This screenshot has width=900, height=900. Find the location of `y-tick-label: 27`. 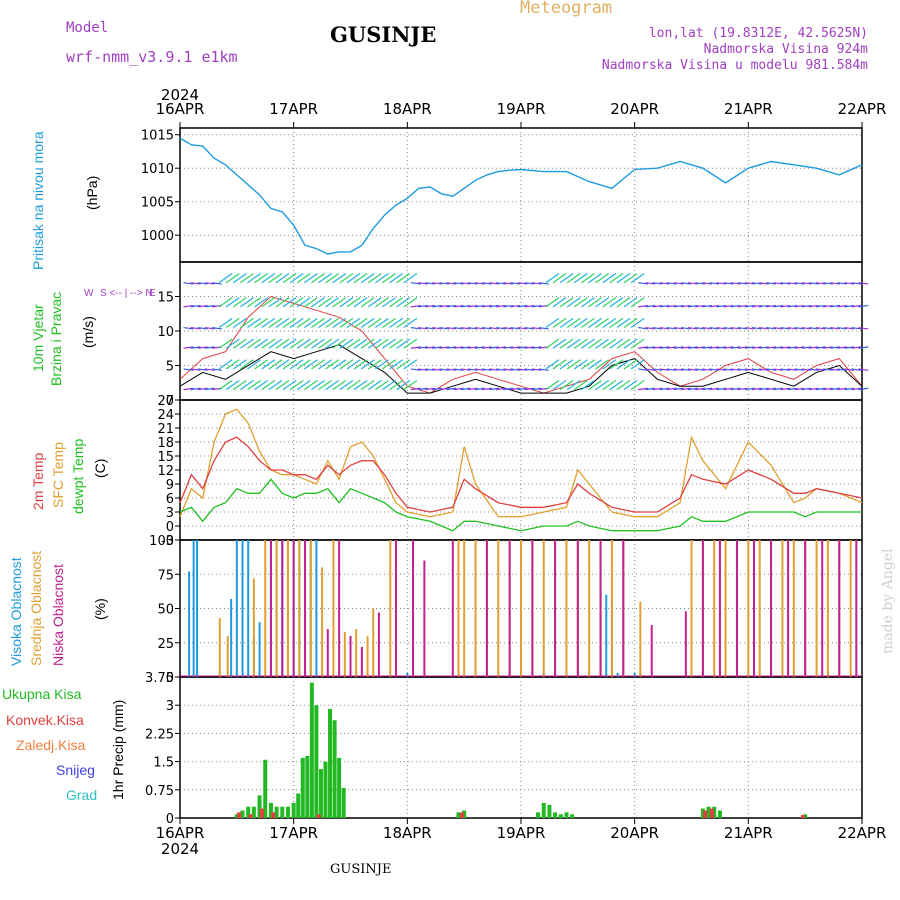

y-tick-label: 27 is located at coordinates (165, 401).